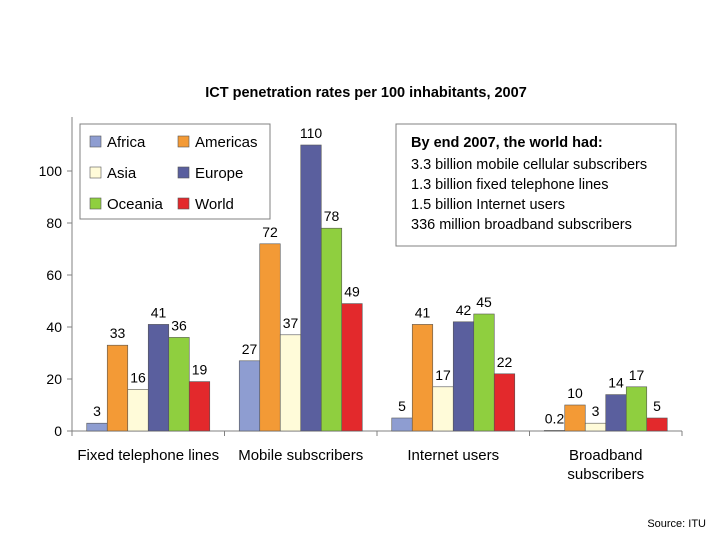 Image resolution: width=728 pixels, height=546 pixels. I want to click on data-label: 36, so click(179, 325).